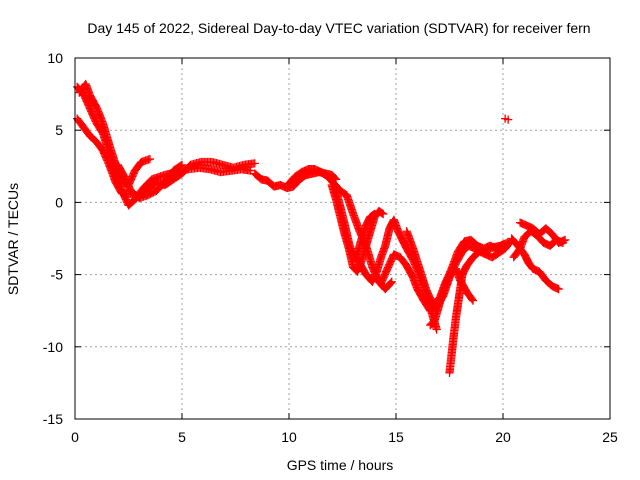 This screenshot has height=480, width=640. I want to click on x-tick-label: 0, so click(75, 437).